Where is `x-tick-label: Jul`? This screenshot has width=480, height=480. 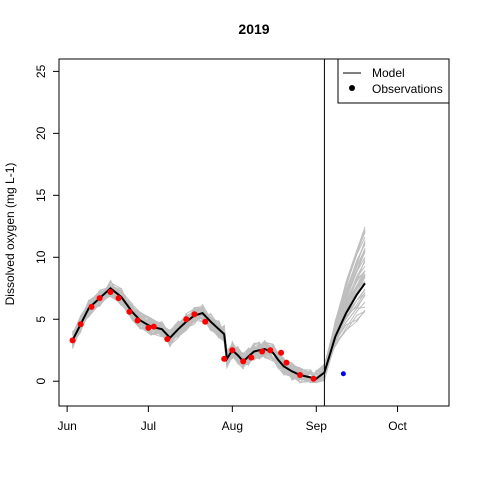
x-tick-label: Jul is located at coordinates (148, 426).